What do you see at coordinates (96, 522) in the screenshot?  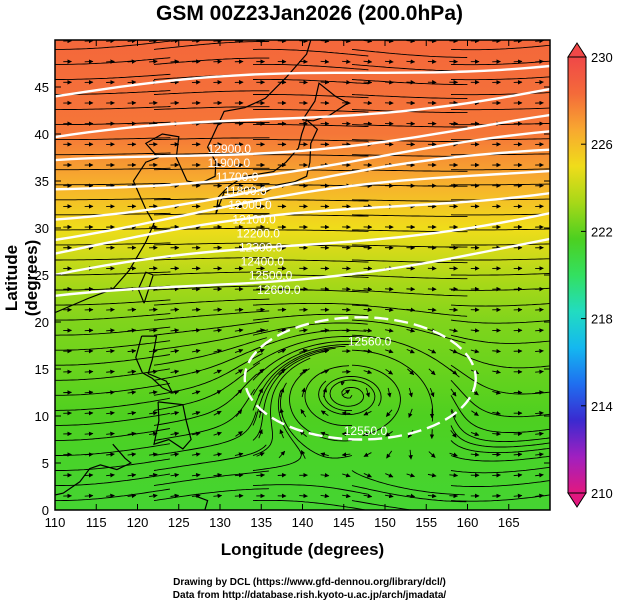 I see `x-tick-label: 115` at bounding box center [96, 522].